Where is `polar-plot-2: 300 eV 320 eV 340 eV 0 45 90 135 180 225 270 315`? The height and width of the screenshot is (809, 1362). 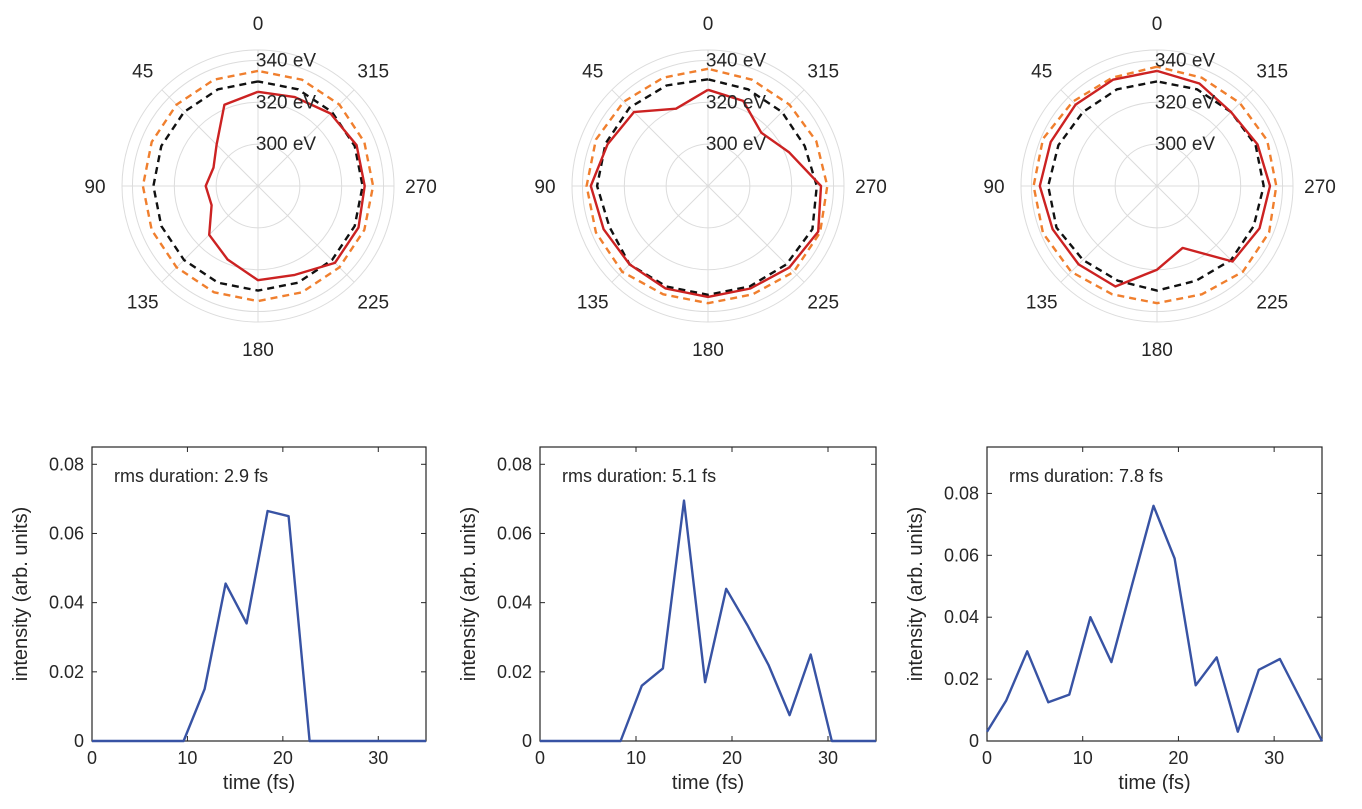
polar-plot-2: 300 eV 320 eV 340 eV 0 45 90 135 180 225 270 315 is located at coordinates (710, 187).